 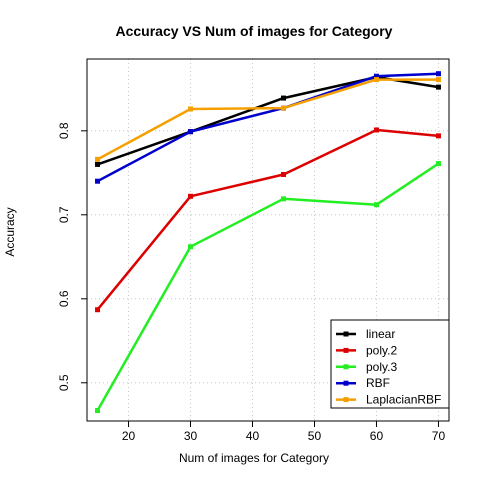 What do you see at coordinates (64, 382) in the screenshot?
I see `y-tick-label: 0.5` at bounding box center [64, 382].